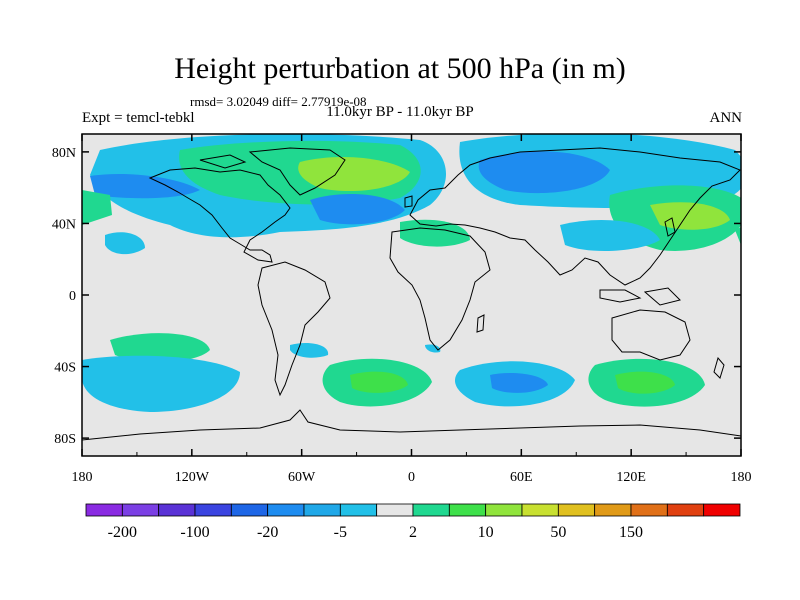 This screenshot has height=600, width=800. What do you see at coordinates (72, 296) in the screenshot?
I see `y-tick-label: 0` at bounding box center [72, 296].